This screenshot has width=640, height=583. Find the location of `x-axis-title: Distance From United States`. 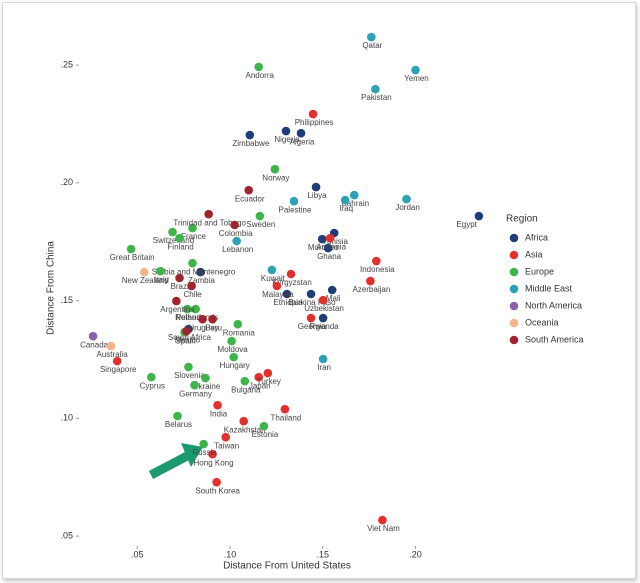

x-axis-title: Distance From United States is located at coordinates (287, 566).